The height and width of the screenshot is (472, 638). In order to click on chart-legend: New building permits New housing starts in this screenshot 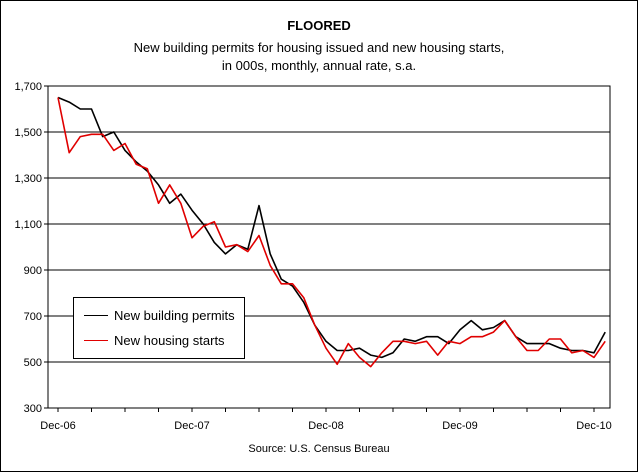, I will do `click(159, 328)`.